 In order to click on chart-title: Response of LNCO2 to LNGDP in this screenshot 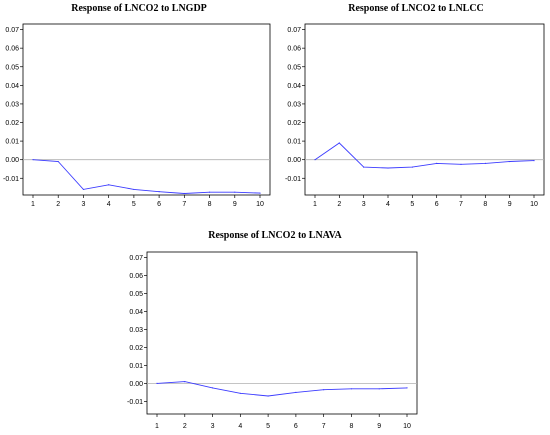, I will do `click(139, 8)`.